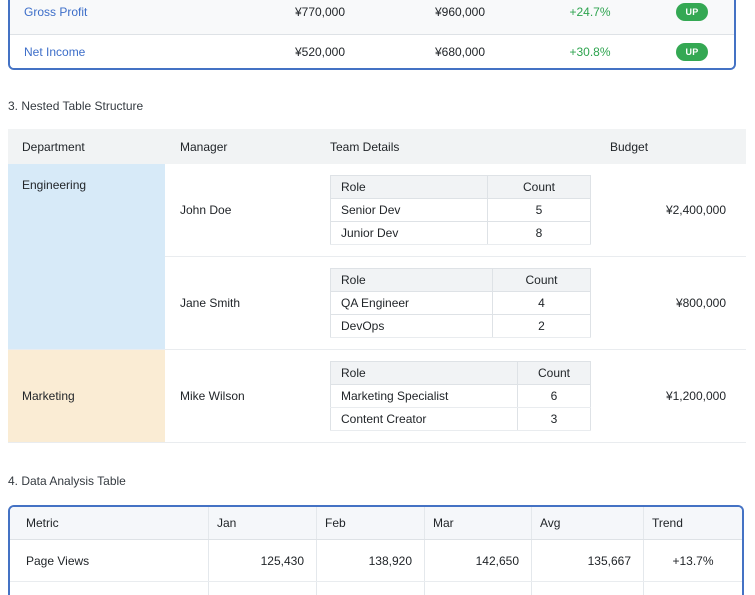 The height and width of the screenshot is (595, 755). What do you see at coordinates (554, 419) in the screenshot?
I see `count-cell: 3` at bounding box center [554, 419].